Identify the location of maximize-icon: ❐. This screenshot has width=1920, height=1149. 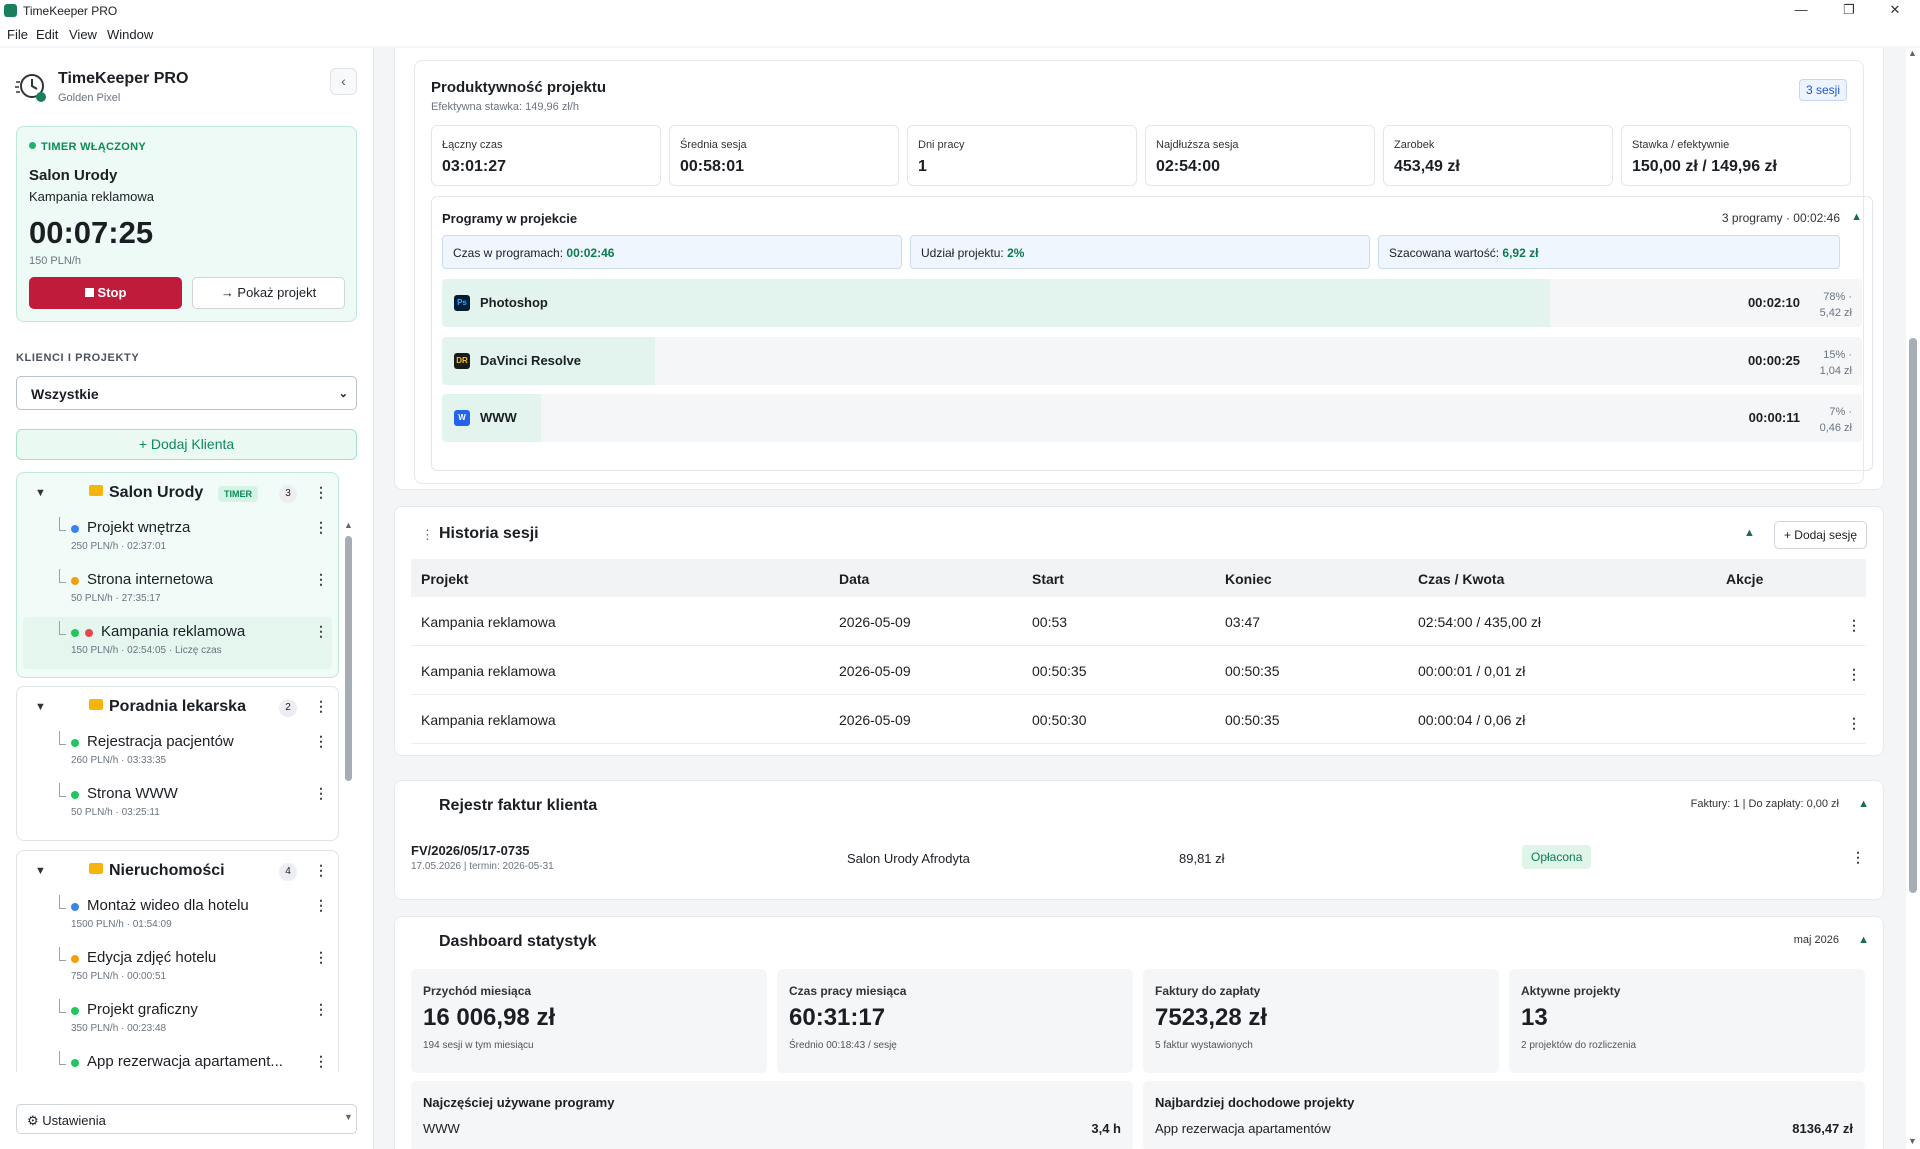
(1849, 9).